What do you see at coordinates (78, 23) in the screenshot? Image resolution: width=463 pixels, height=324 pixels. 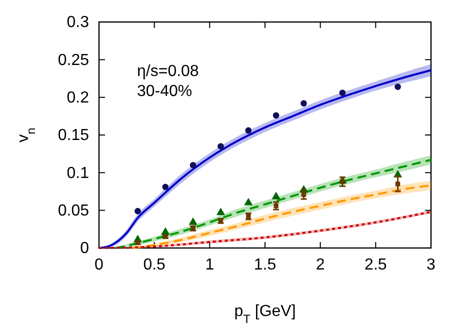 I see `y-tick-label: 0.3` at bounding box center [78, 23].